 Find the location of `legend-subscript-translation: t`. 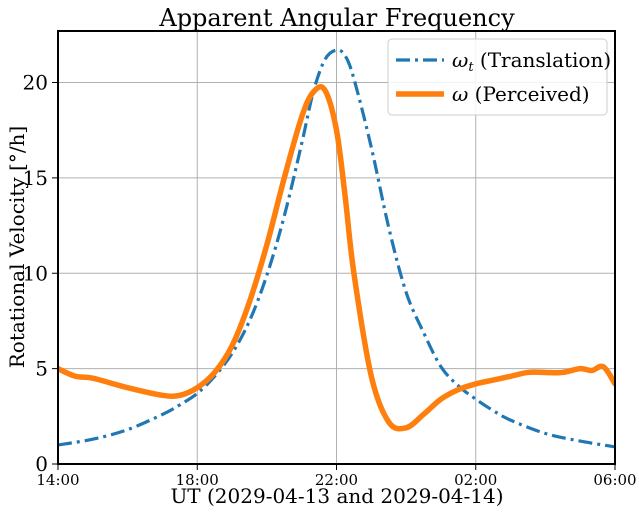

legend-subscript-translation: t is located at coordinates (471, 67).